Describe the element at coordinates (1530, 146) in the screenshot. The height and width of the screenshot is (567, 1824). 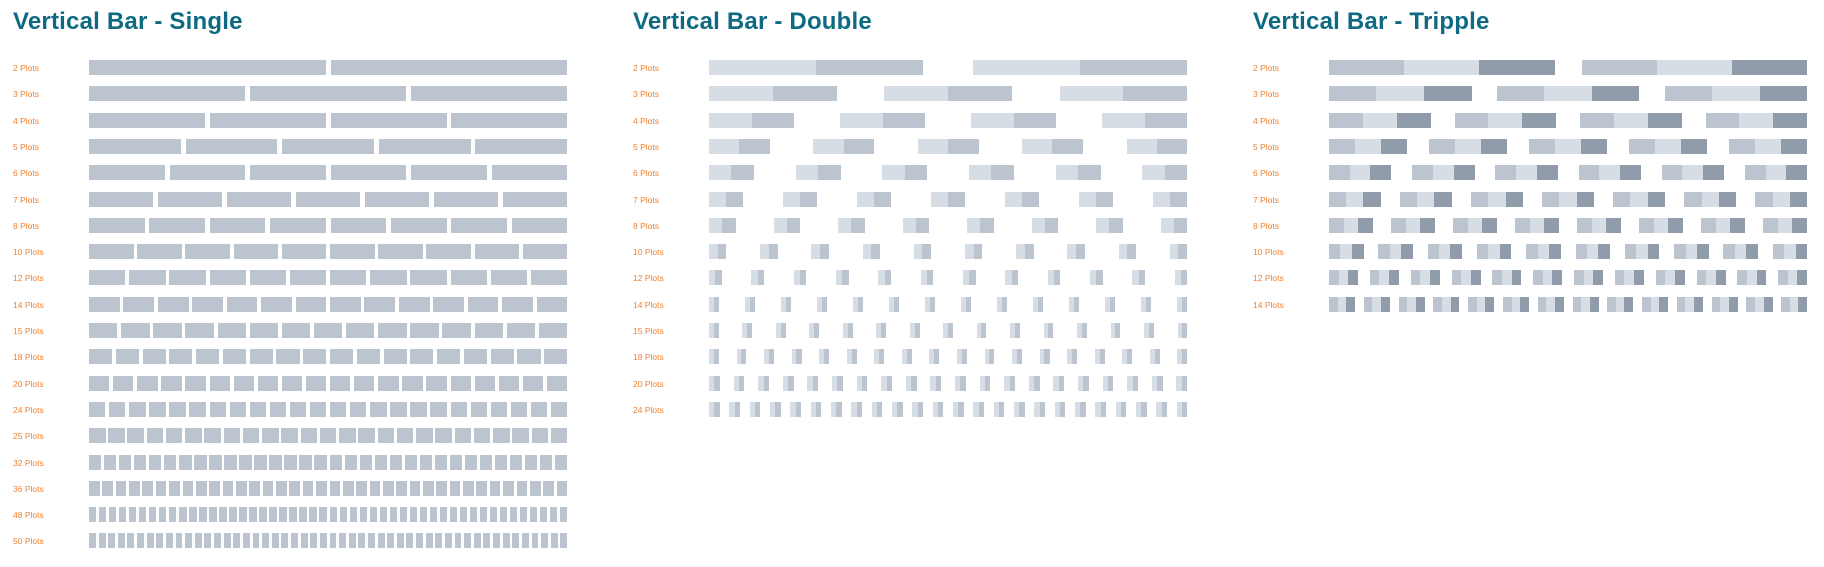
I see `plot-row: 5 Plots` at that location.